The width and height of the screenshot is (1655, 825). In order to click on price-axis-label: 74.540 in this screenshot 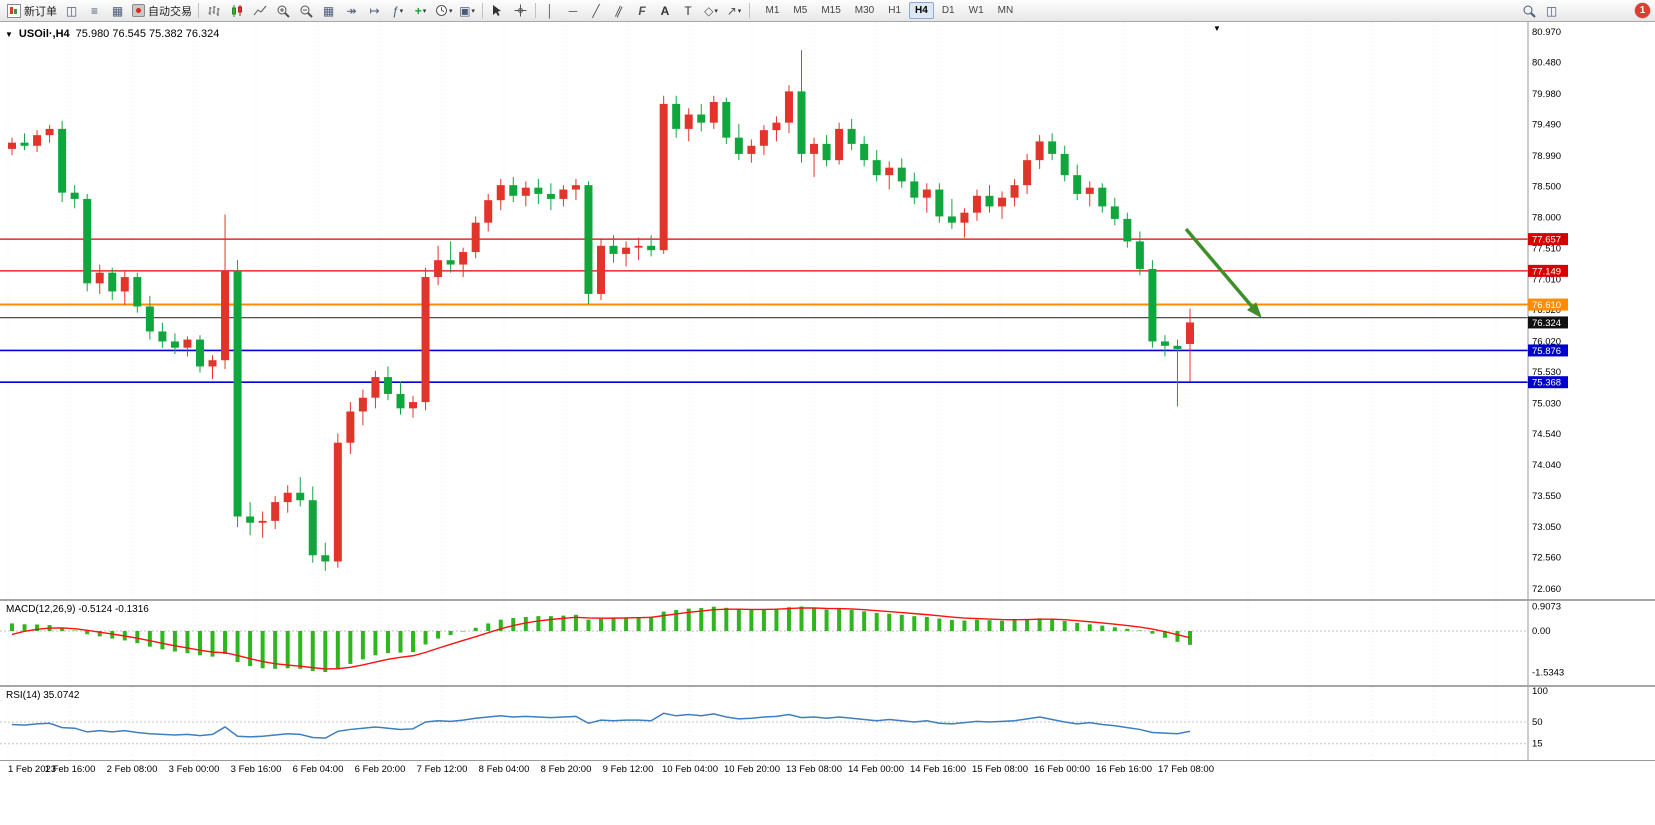, I will do `click(1546, 434)`.